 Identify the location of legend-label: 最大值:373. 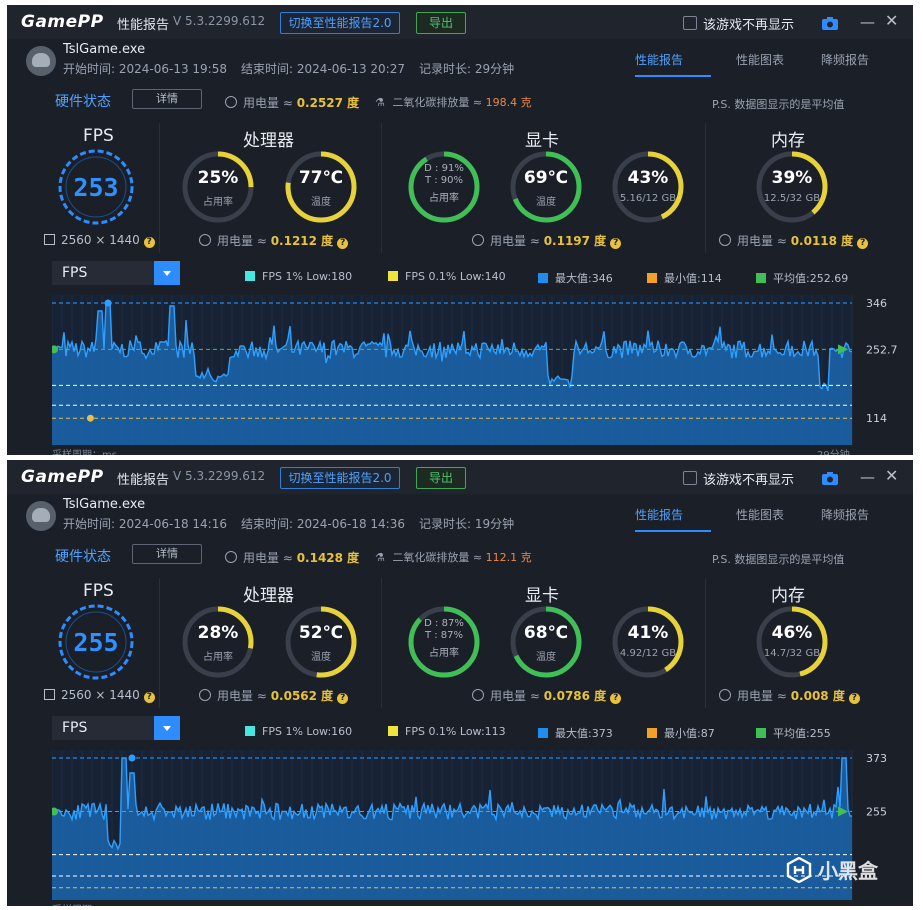
(584, 733).